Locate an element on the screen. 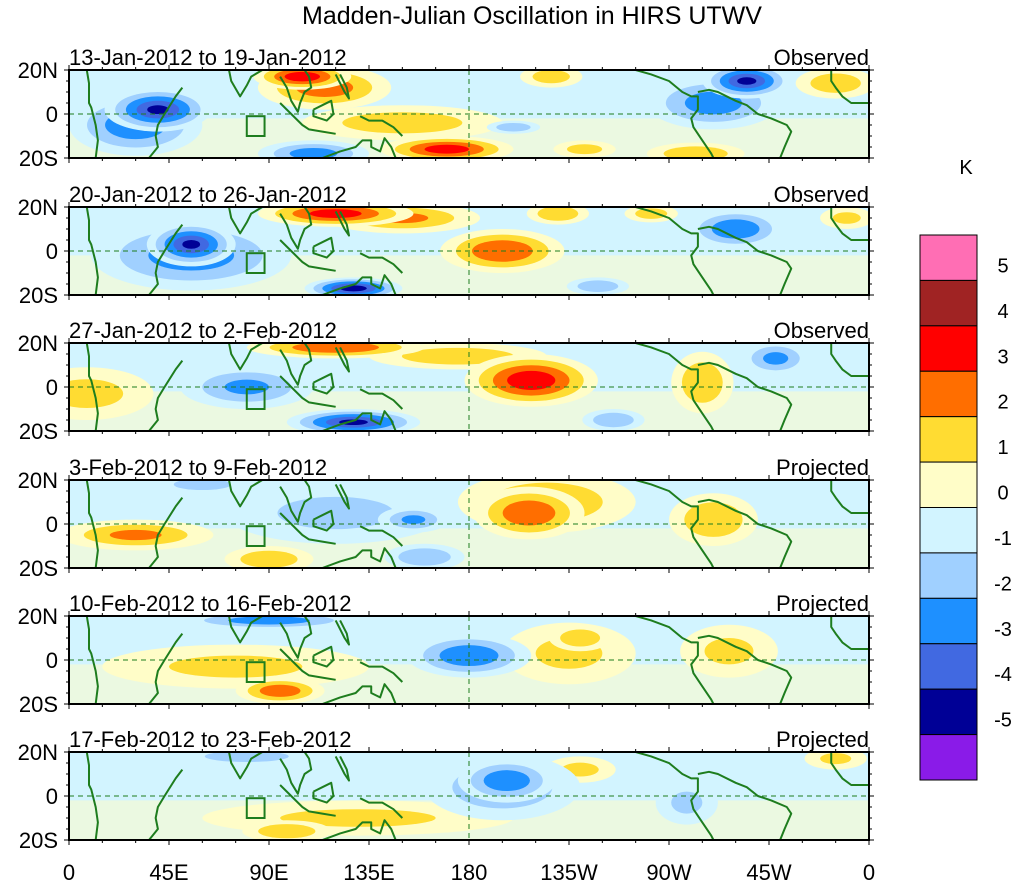 The width and height of the screenshot is (1015, 887). colorbar-tick-label: 5 is located at coordinates (1002, 266).